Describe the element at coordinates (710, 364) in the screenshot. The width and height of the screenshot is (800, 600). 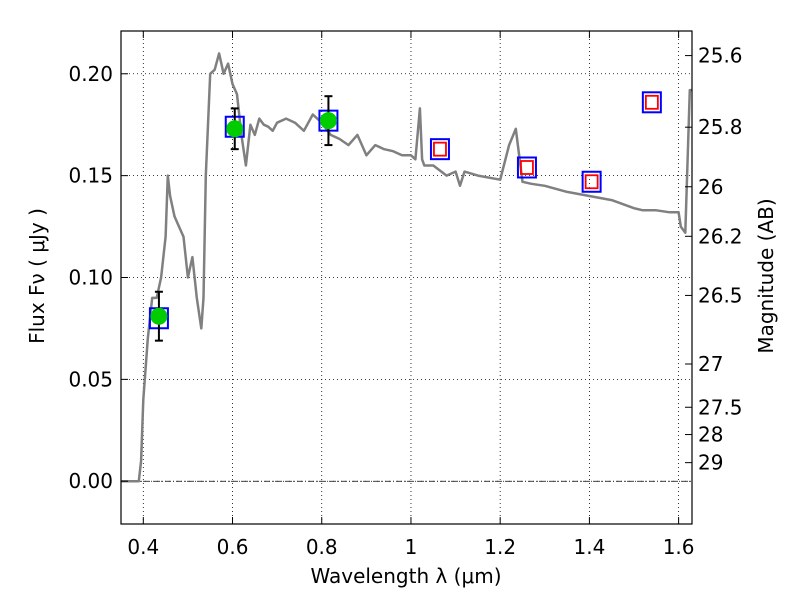
I see `mag-tick-label: 27` at that location.